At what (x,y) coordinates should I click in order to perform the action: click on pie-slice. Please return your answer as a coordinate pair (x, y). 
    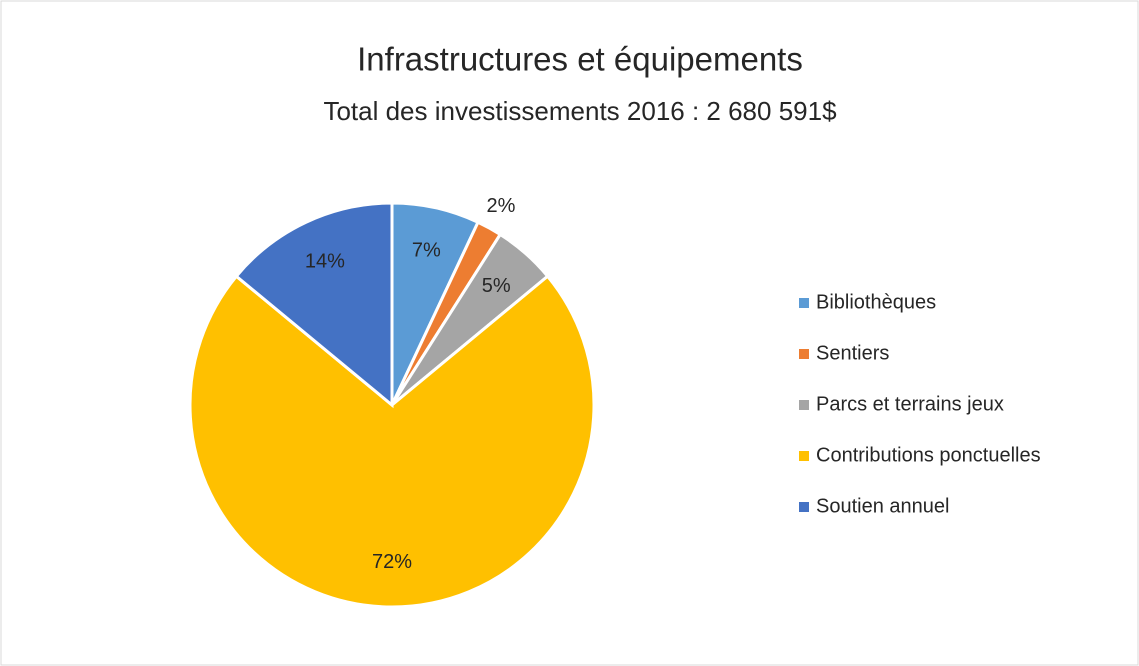
    Looking at the image, I should click on (314, 305).